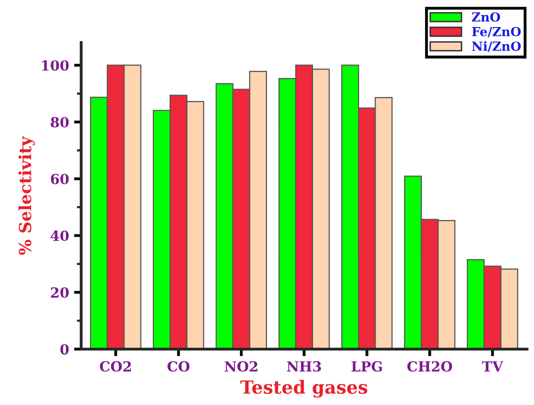  Describe the element at coordinates (241, 366) in the screenshot. I see `x-tick-label: NO2` at that location.